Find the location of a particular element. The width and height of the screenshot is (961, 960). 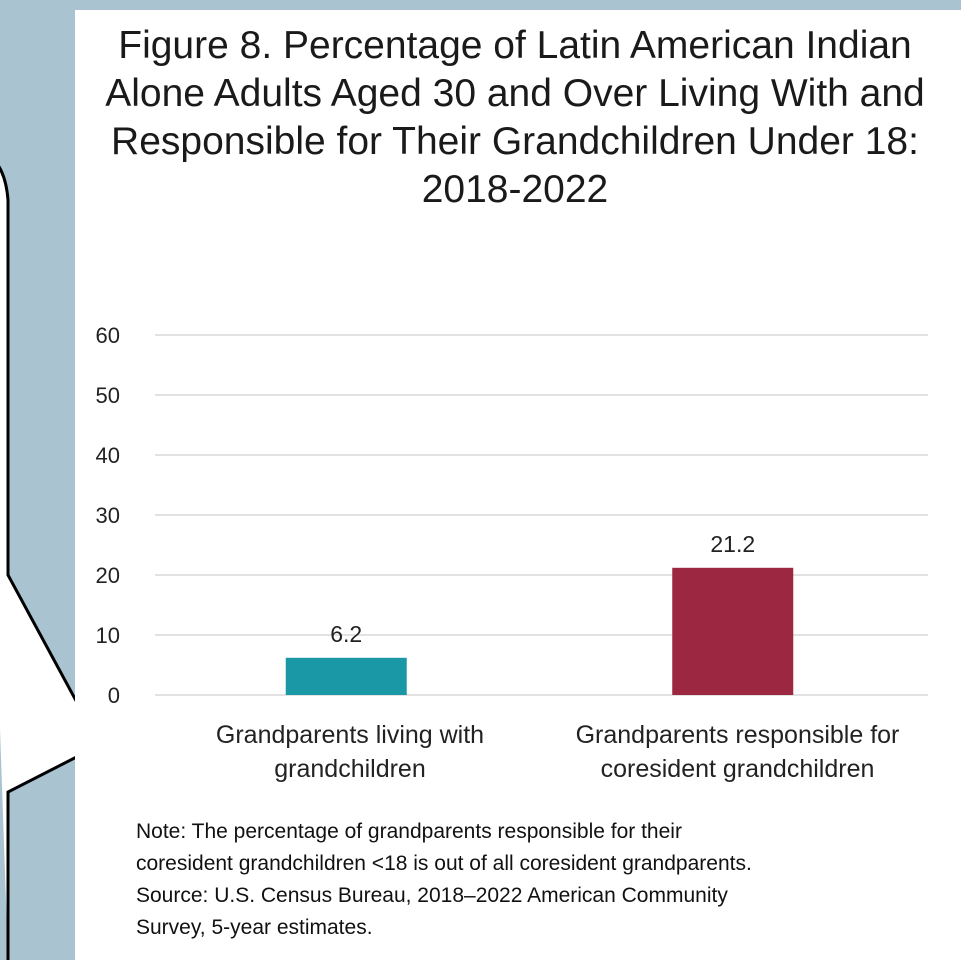

source-line: Survey, 5-year estimates. is located at coordinates (254, 927).